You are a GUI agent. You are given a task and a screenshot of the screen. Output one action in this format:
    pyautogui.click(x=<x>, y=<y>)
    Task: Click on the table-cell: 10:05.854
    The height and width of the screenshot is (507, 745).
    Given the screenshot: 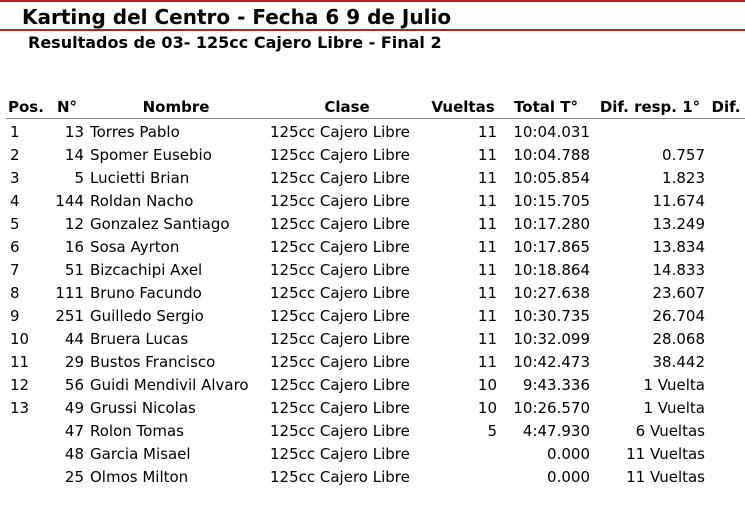 What is the action you would take?
    pyautogui.click(x=551, y=178)
    